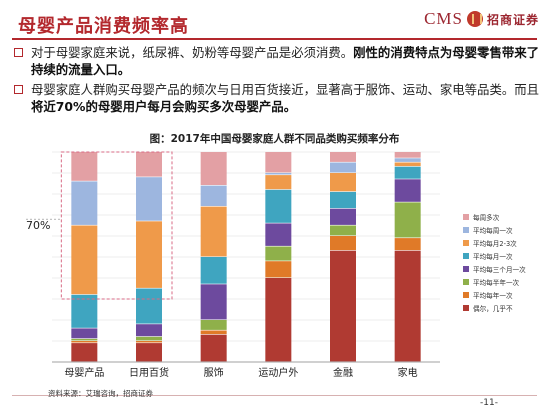 The image size is (549, 412). Describe the element at coordinates (443, 18) in the screenshot. I see `logo-cms-text: CMS` at that location.